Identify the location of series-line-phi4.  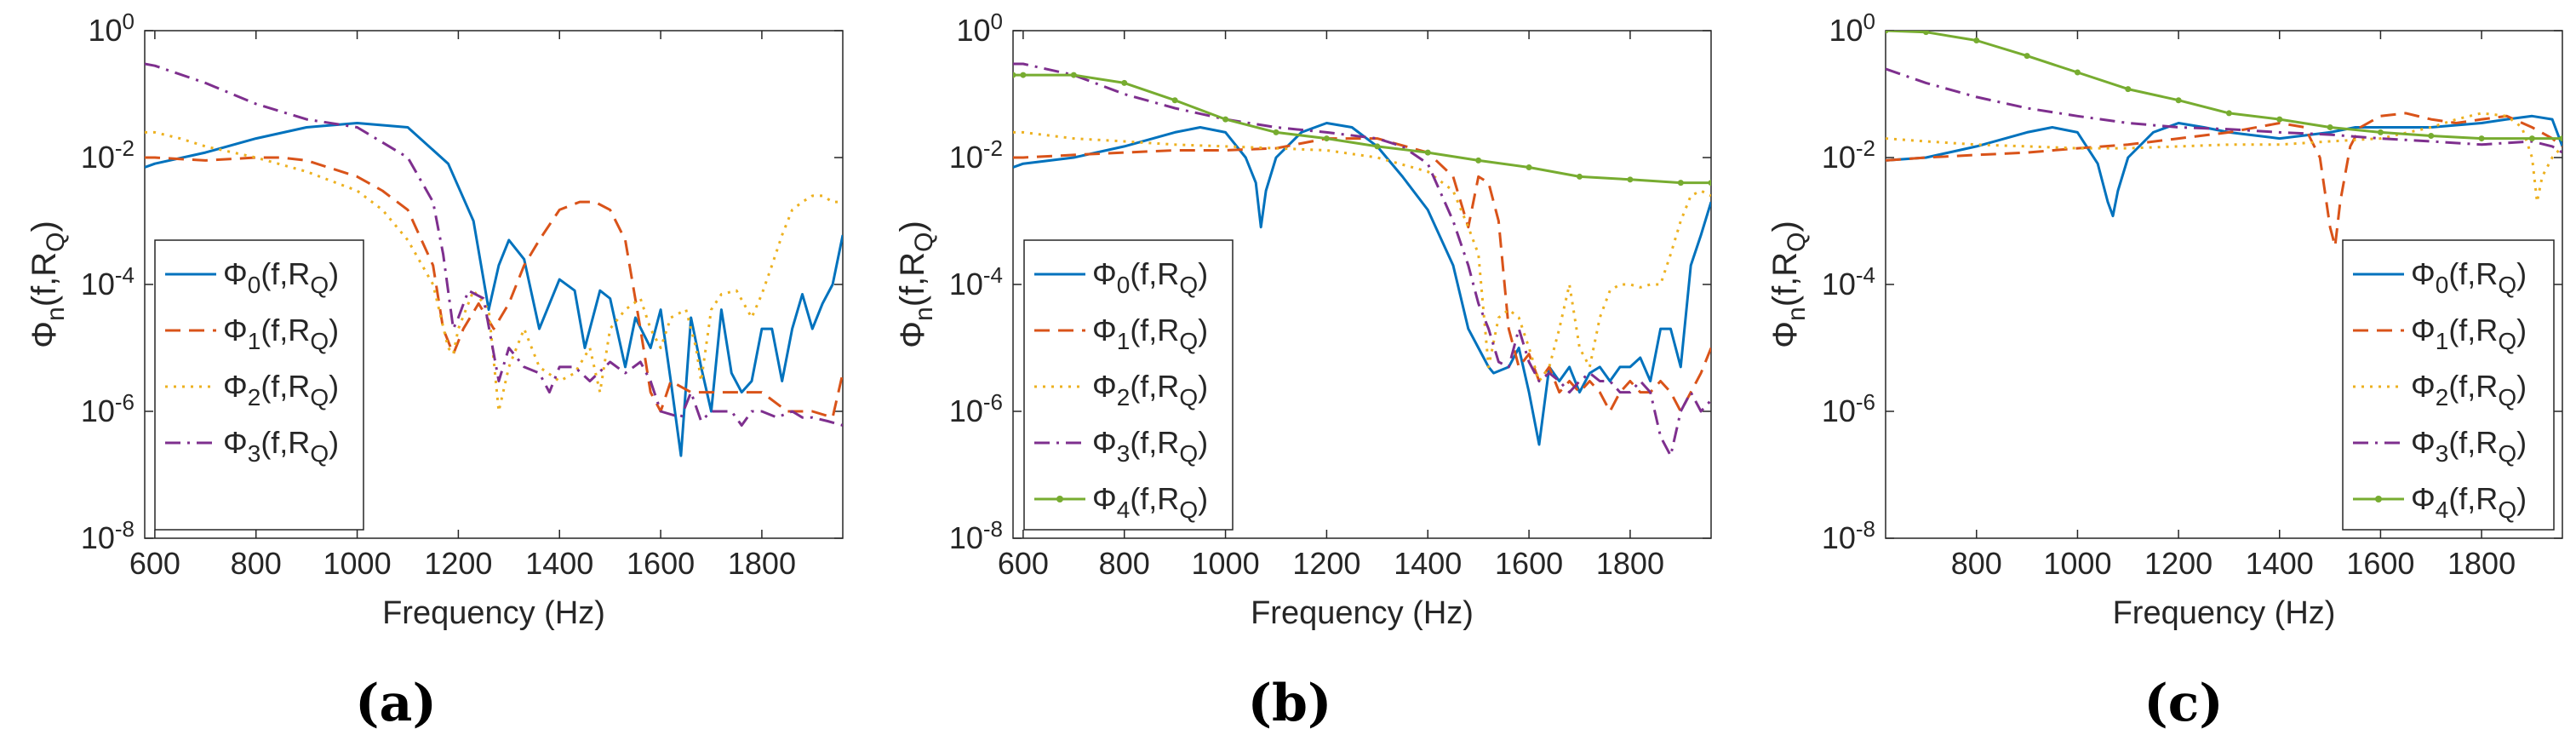
(1362, 129).